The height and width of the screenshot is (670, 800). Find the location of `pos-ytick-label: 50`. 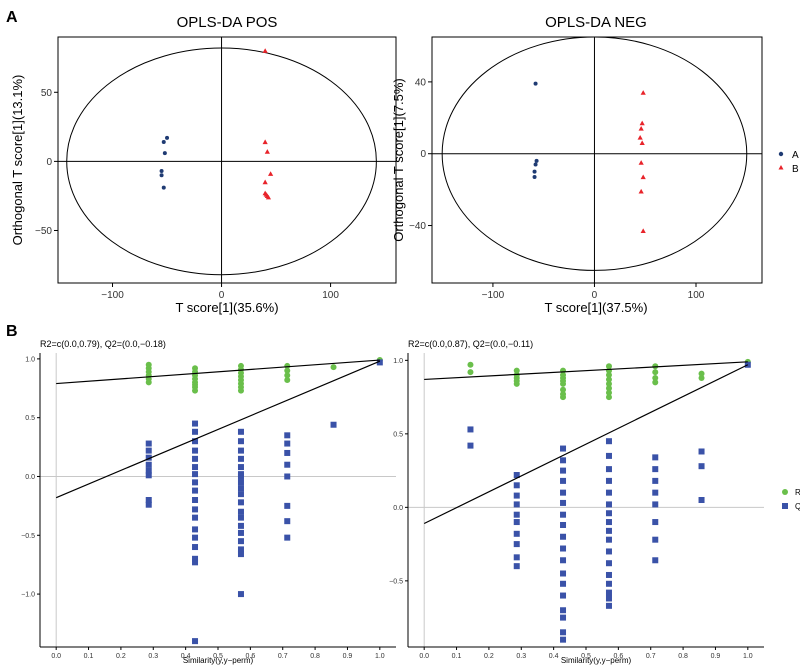

pos-ytick-label: 50 is located at coordinates (47, 93).